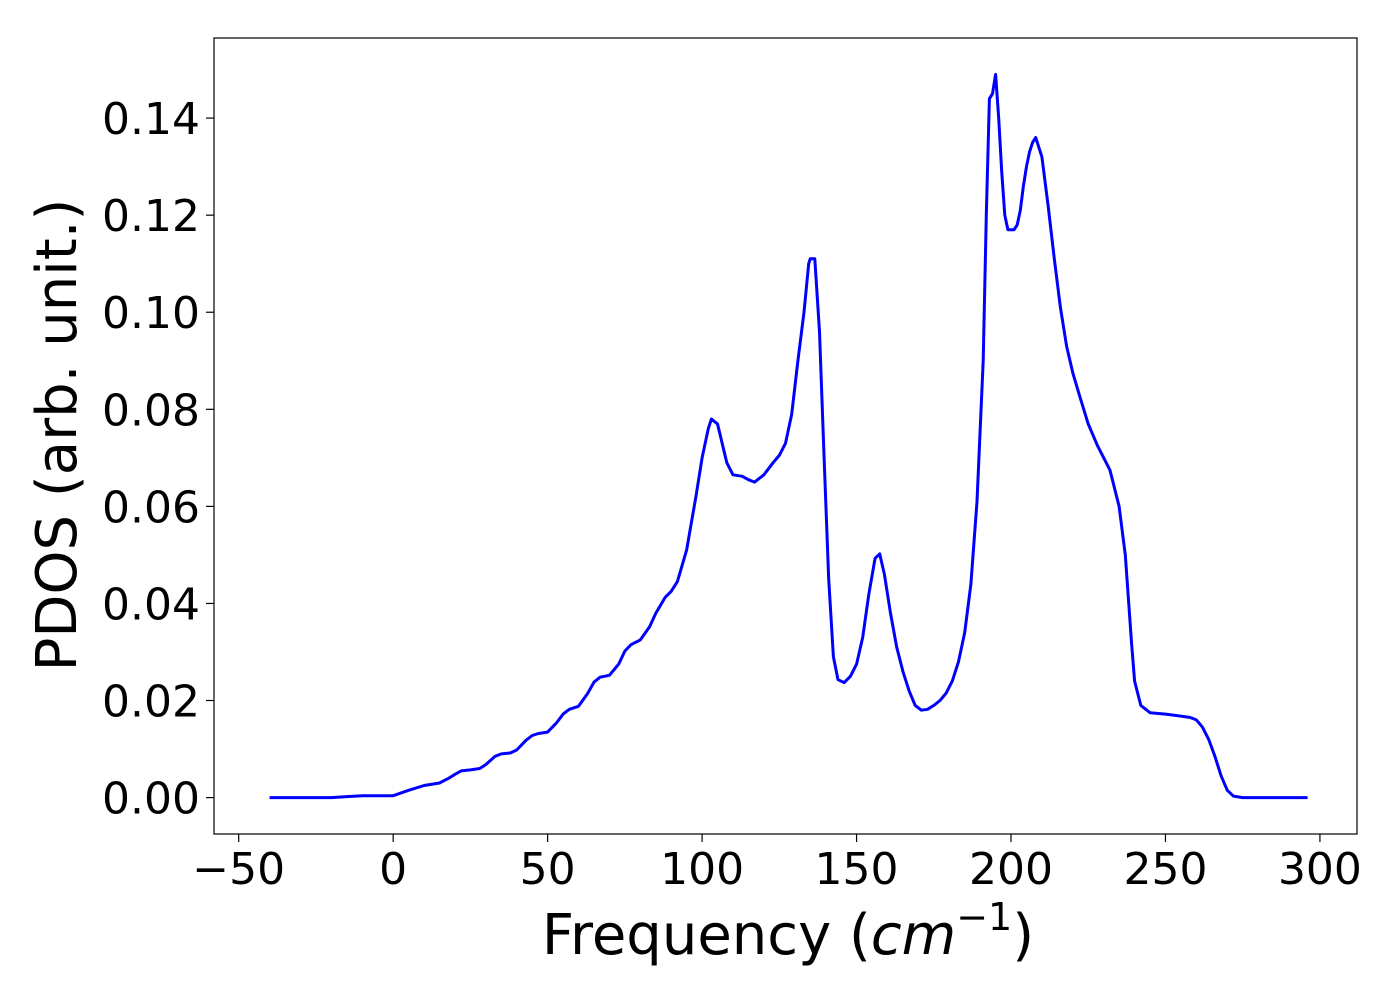 The width and height of the screenshot is (1400, 1000). Describe the element at coordinates (702, 869) in the screenshot. I see `x-tick-label: 100` at that location.